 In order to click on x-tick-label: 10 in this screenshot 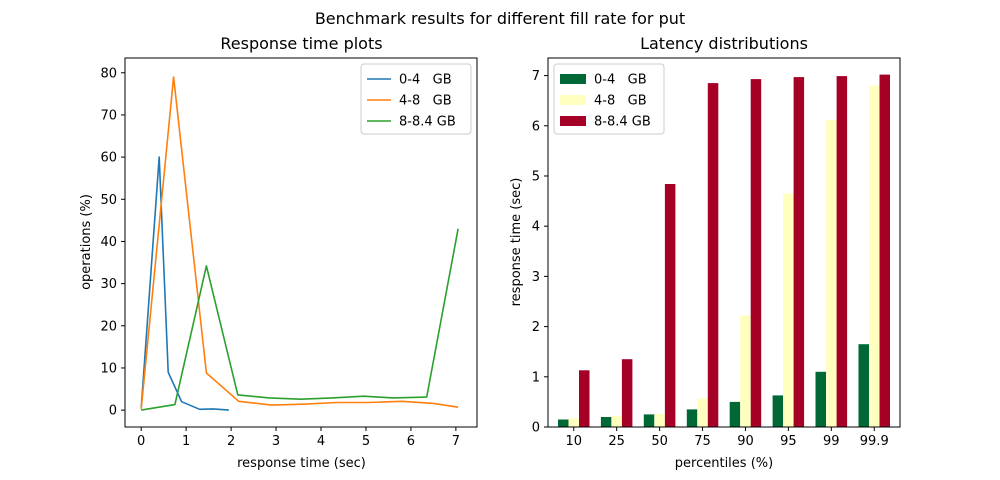, I will do `click(573, 441)`.